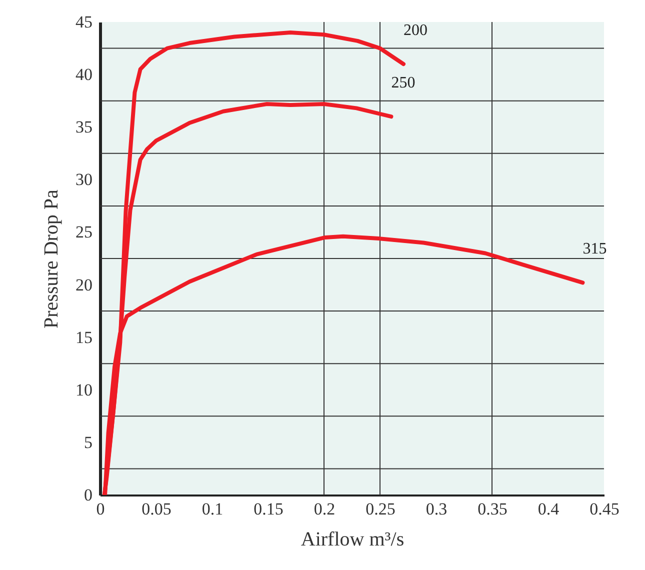 This screenshot has height=570, width=645. What do you see at coordinates (269, 509) in the screenshot?
I see `x-tick-label: 0.15` at bounding box center [269, 509].